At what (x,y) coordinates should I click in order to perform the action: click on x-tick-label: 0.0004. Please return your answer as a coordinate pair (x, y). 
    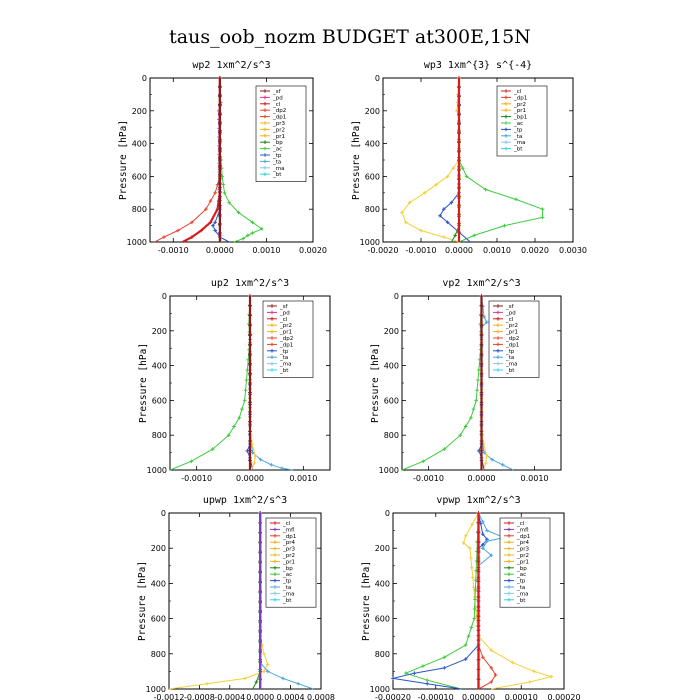
    Looking at the image, I should click on (291, 696).